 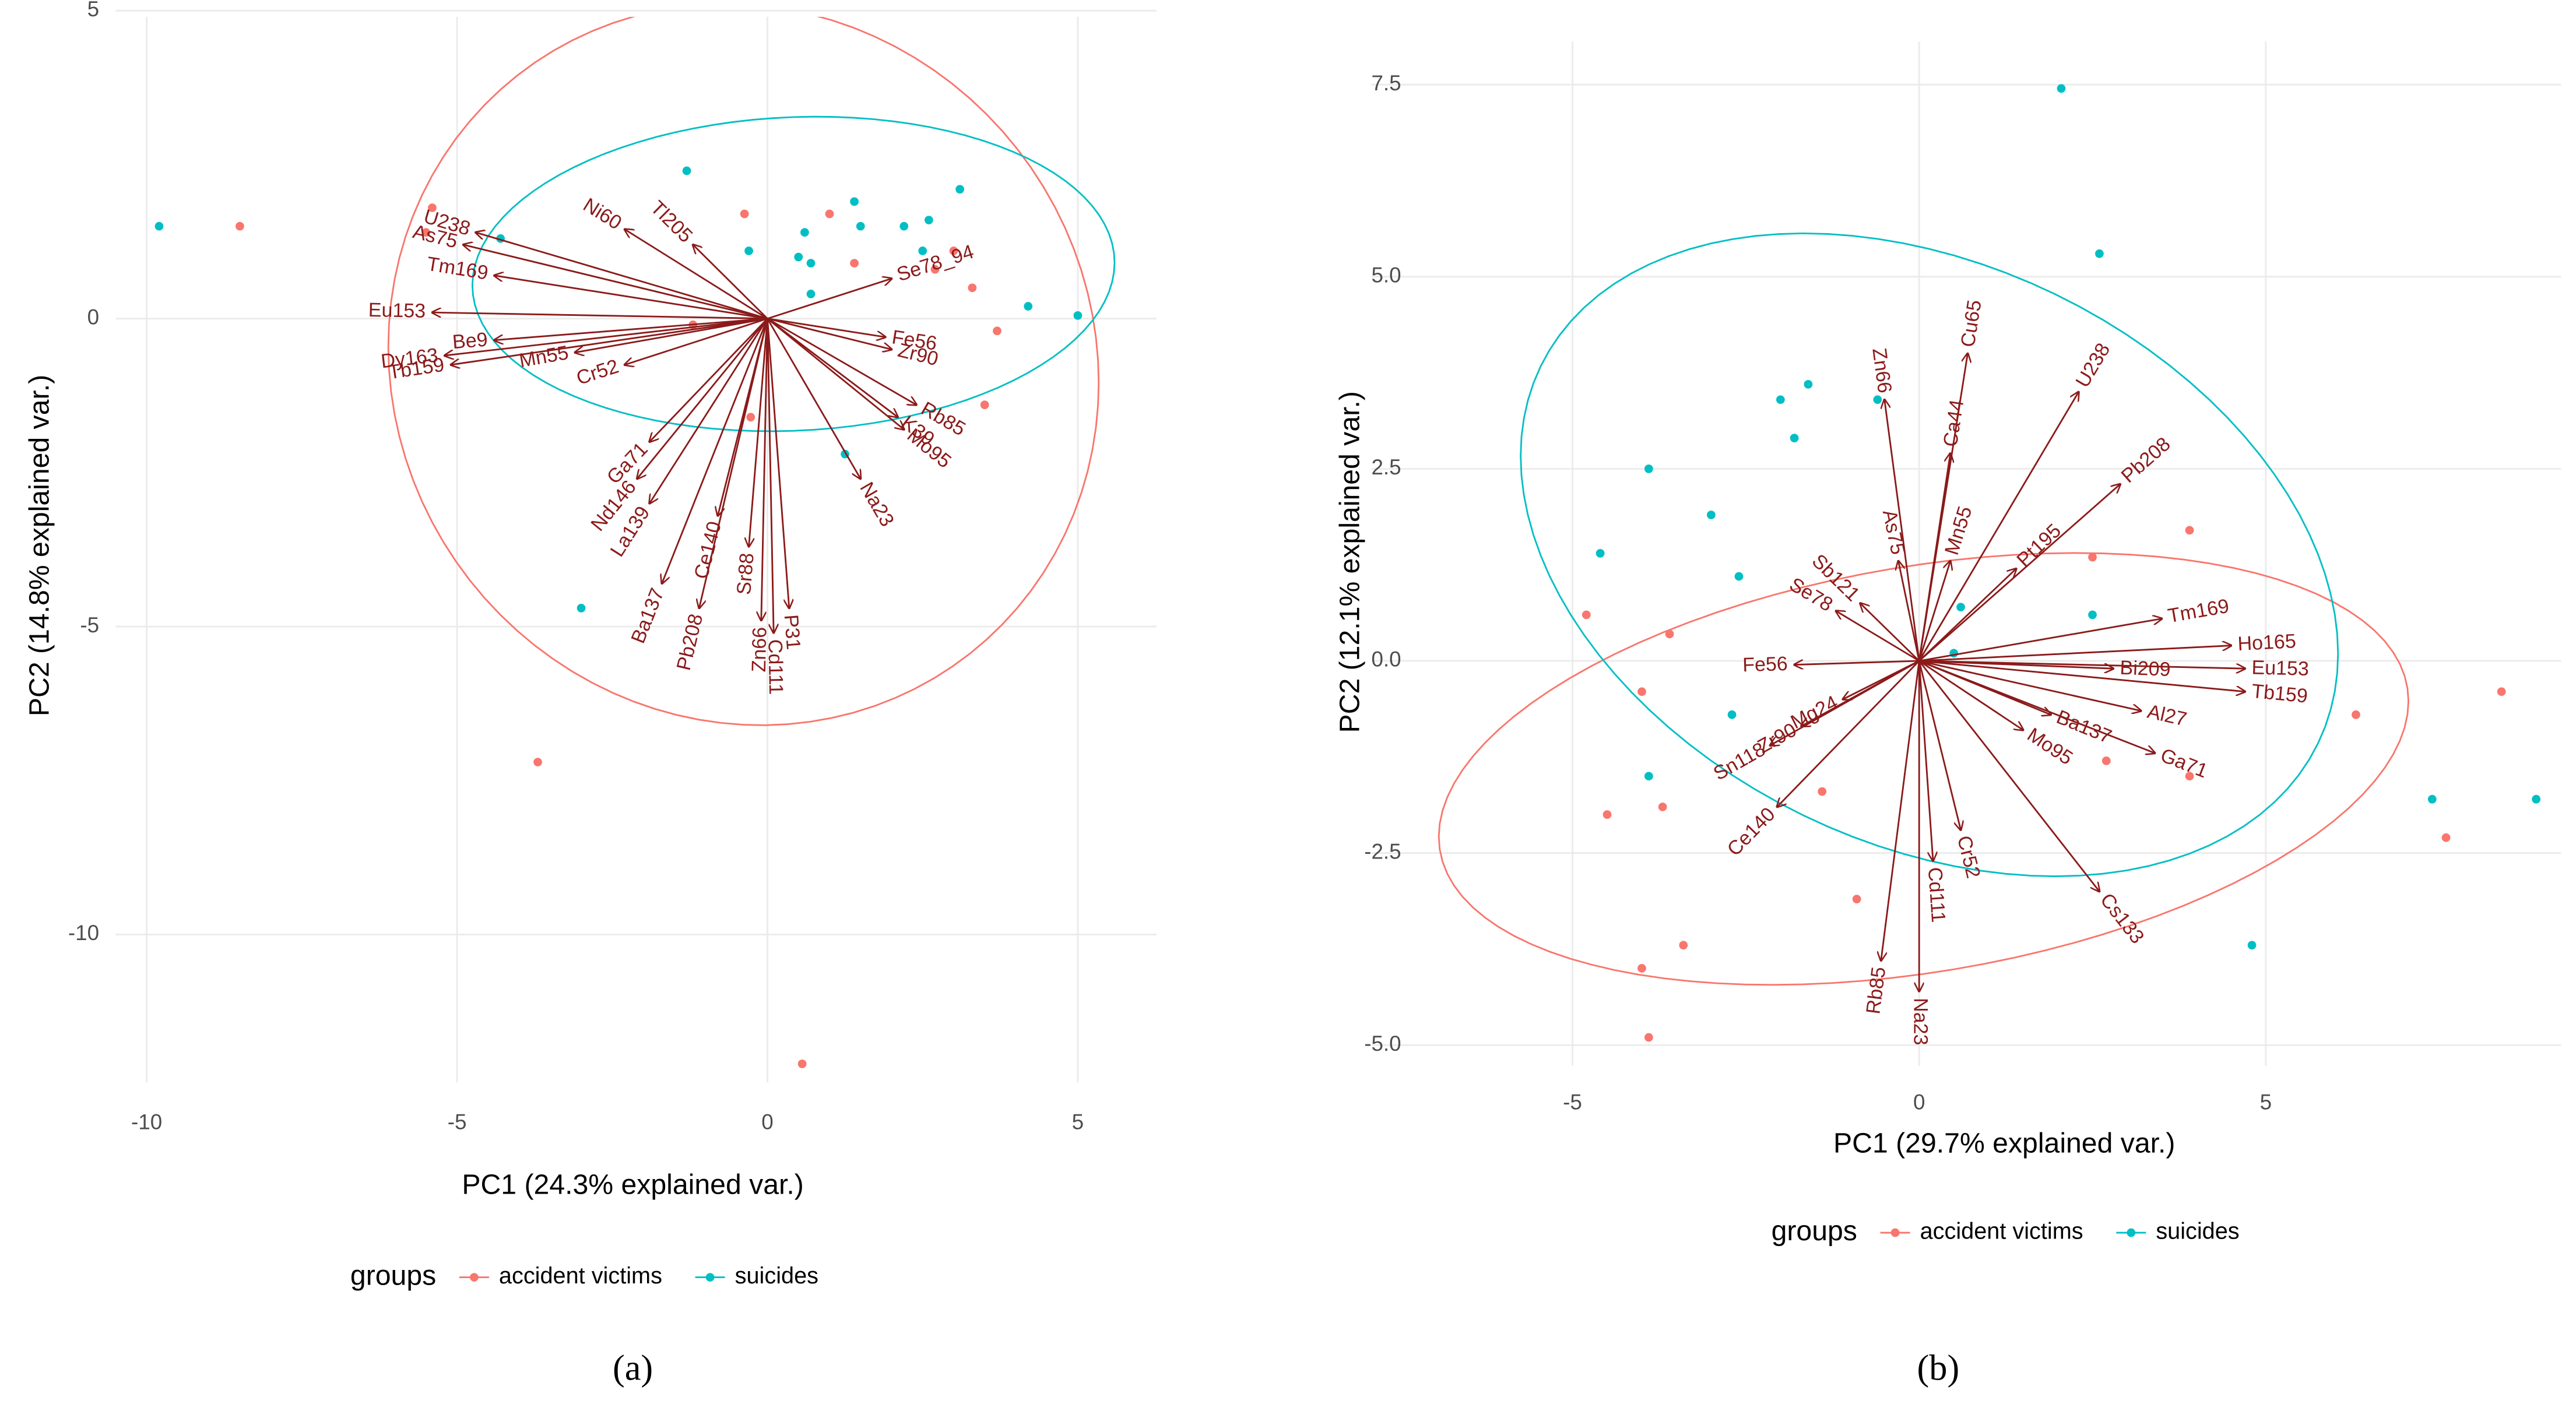 I want to click on y-tick-label: -10, so click(x=83, y=933).